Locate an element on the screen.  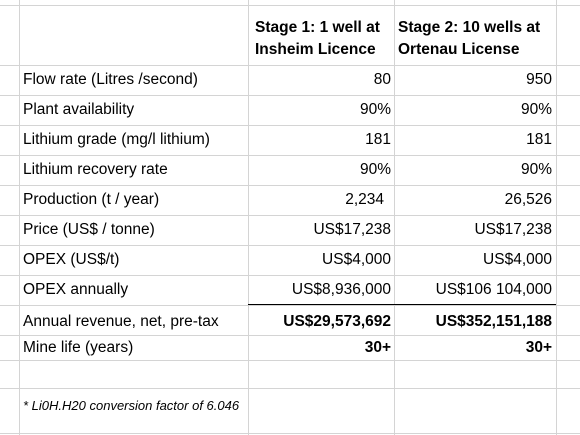
stage1-value: US$29,573,692 is located at coordinates (337, 321).